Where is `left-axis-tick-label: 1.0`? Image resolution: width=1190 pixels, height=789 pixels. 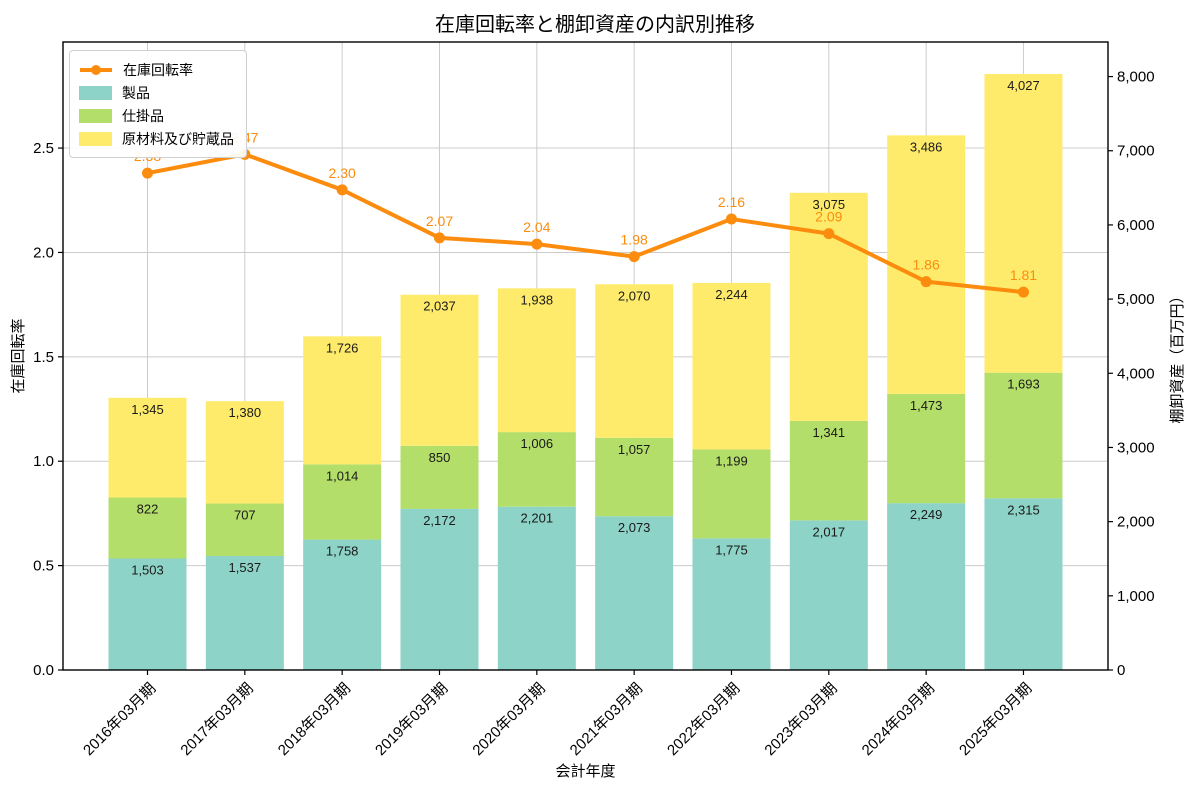
left-axis-tick-label: 1.0 is located at coordinates (43, 461).